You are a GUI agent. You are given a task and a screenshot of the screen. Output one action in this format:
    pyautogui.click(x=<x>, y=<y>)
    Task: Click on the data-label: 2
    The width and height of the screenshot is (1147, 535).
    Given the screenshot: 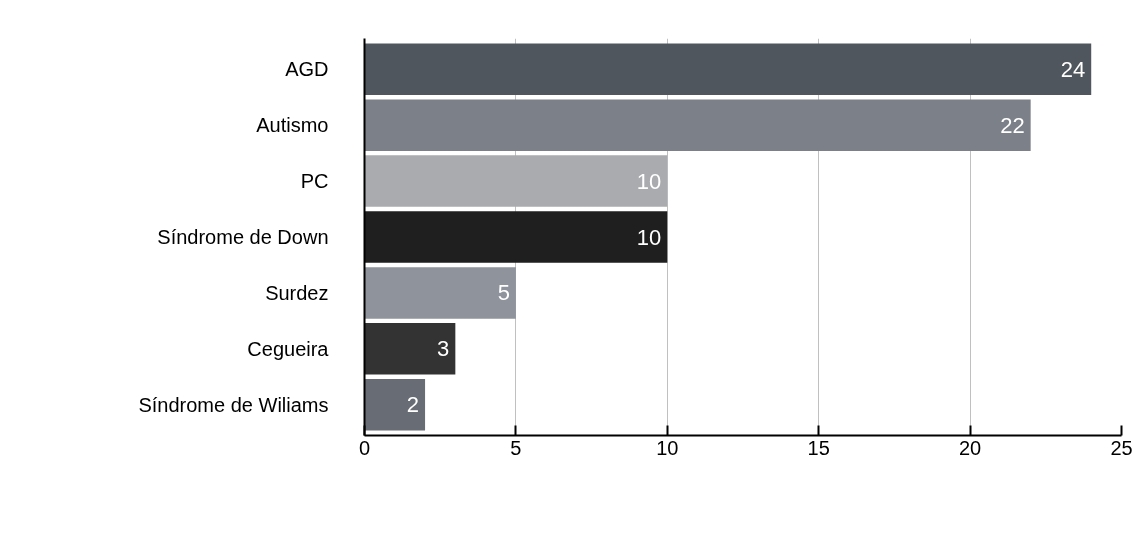 What is the action you would take?
    pyautogui.click(x=413, y=405)
    